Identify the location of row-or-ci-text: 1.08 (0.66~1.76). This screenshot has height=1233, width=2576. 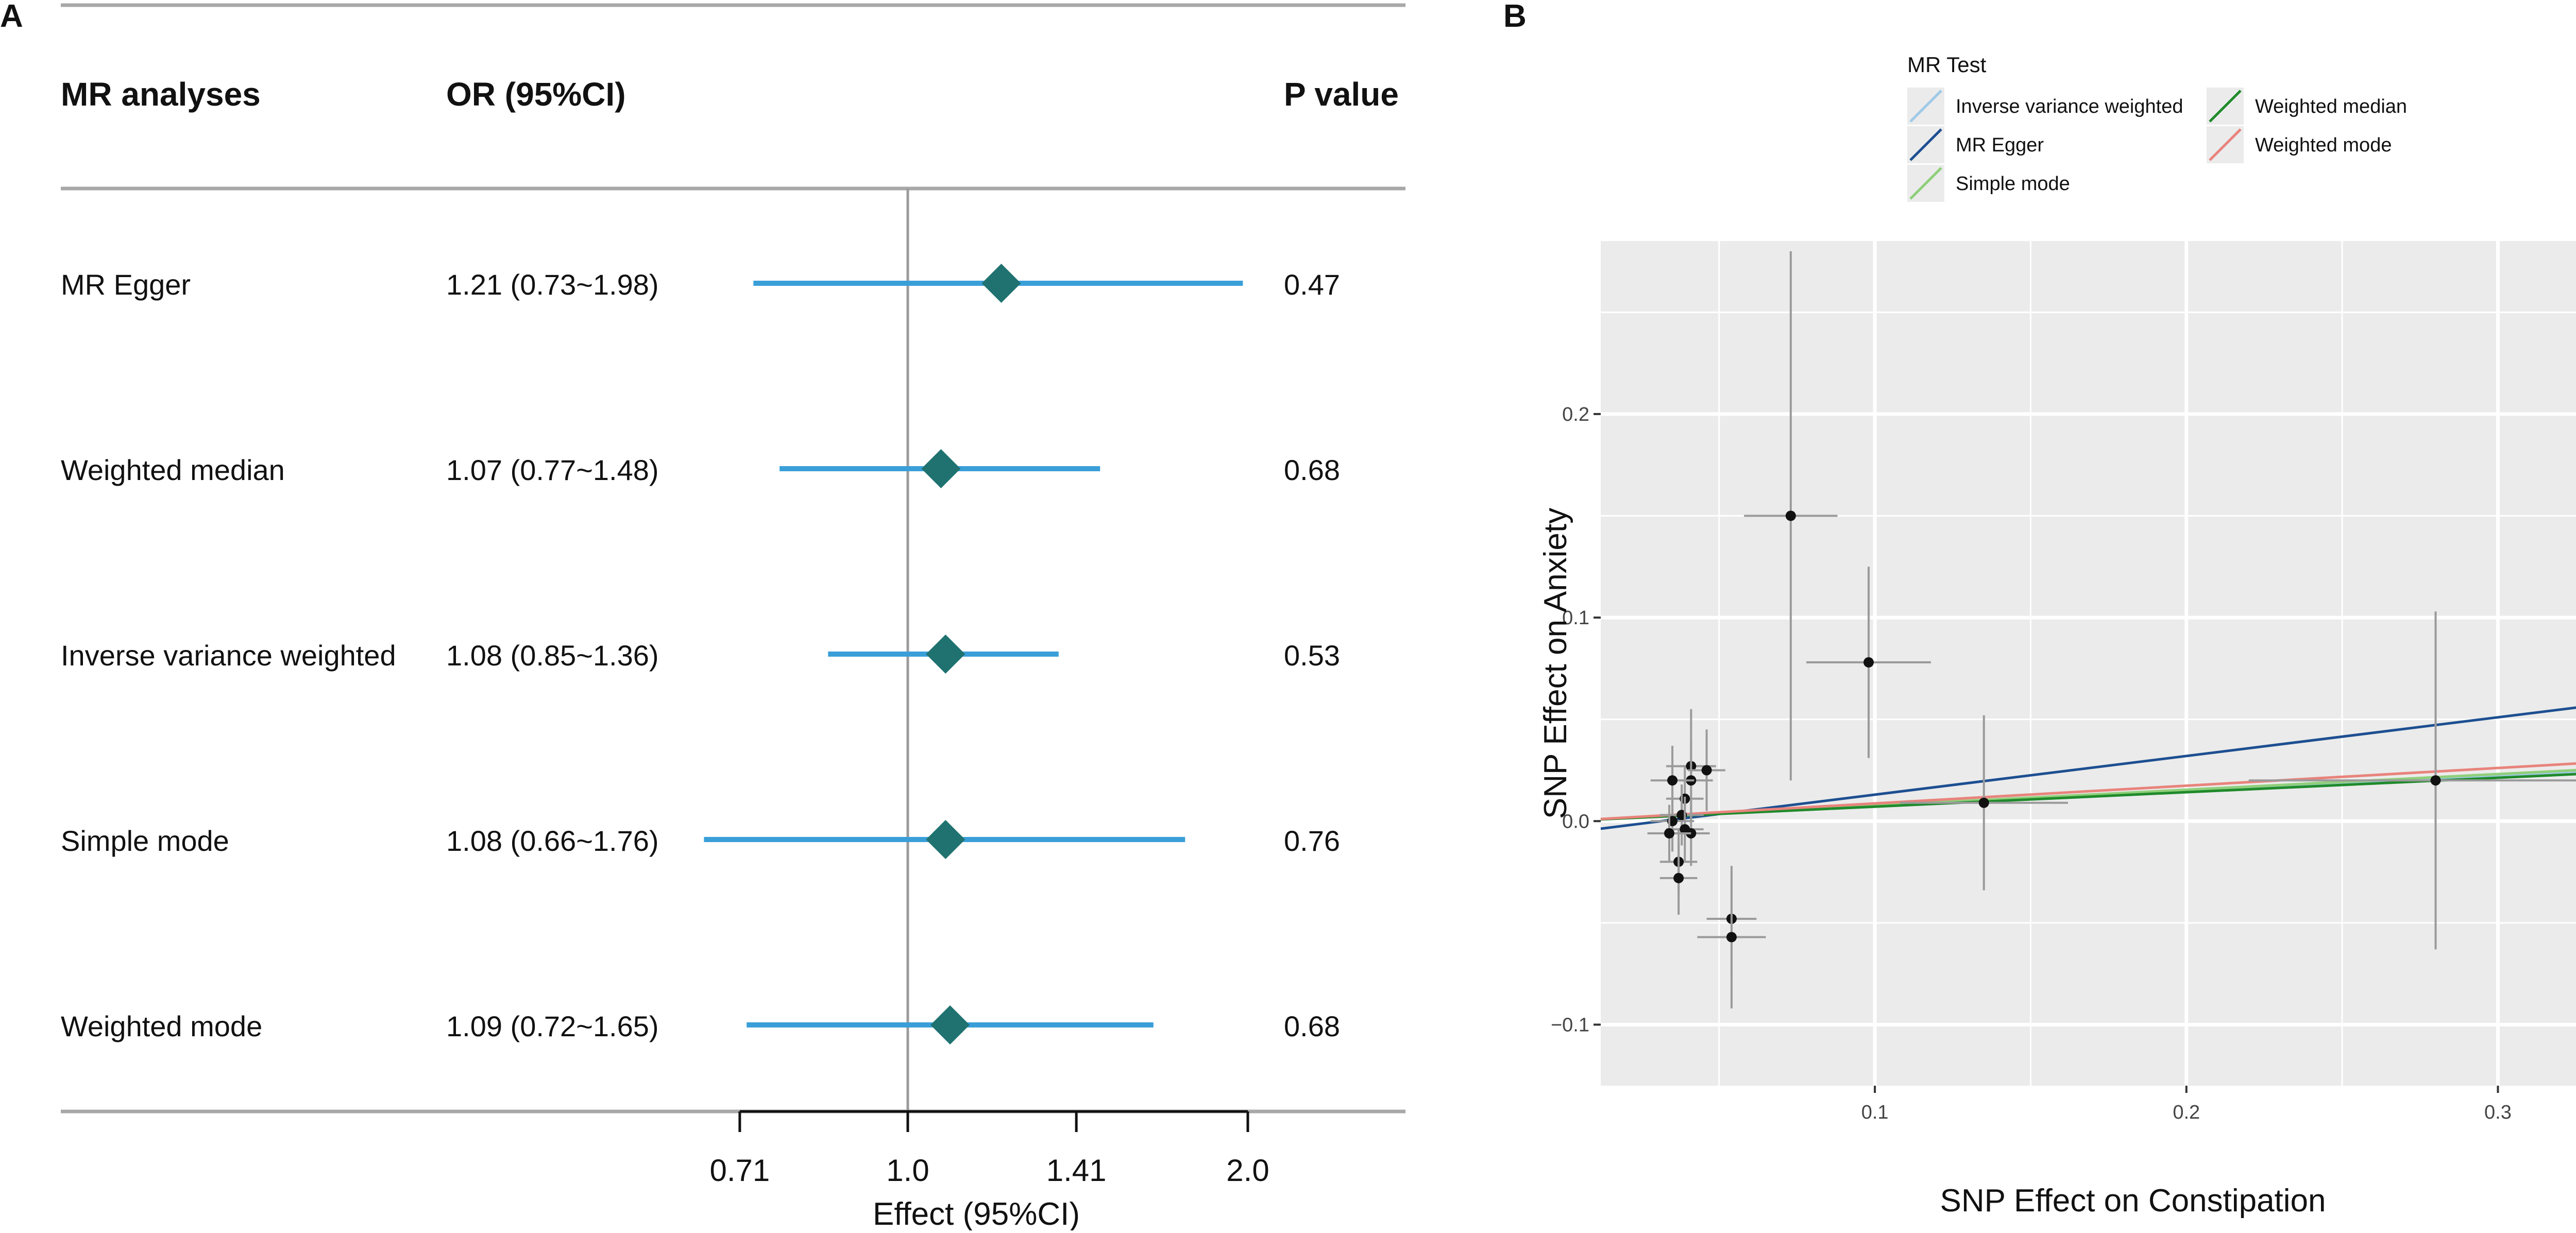
(552, 841).